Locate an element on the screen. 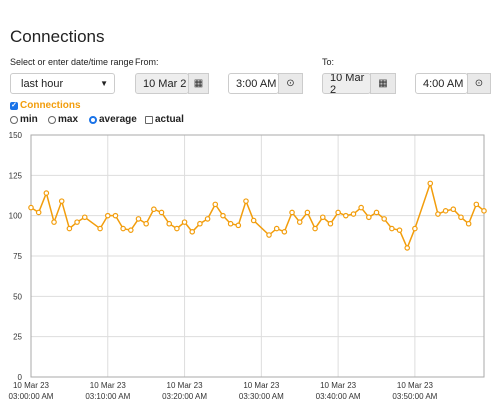 The image size is (500, 403). mode-max: max is located at coordinates (63, 119).